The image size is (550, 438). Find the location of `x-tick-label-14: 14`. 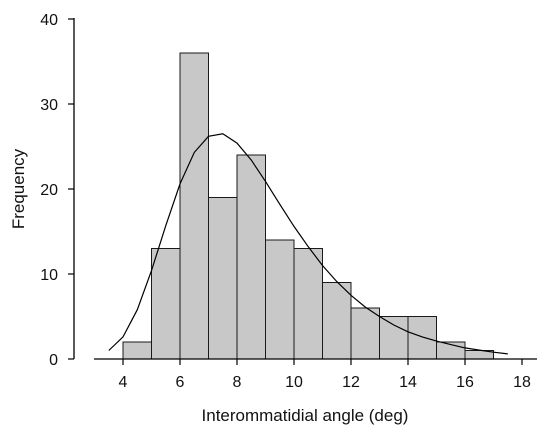

x-tick-label-14: 14 is located at coordinates (408, 382).